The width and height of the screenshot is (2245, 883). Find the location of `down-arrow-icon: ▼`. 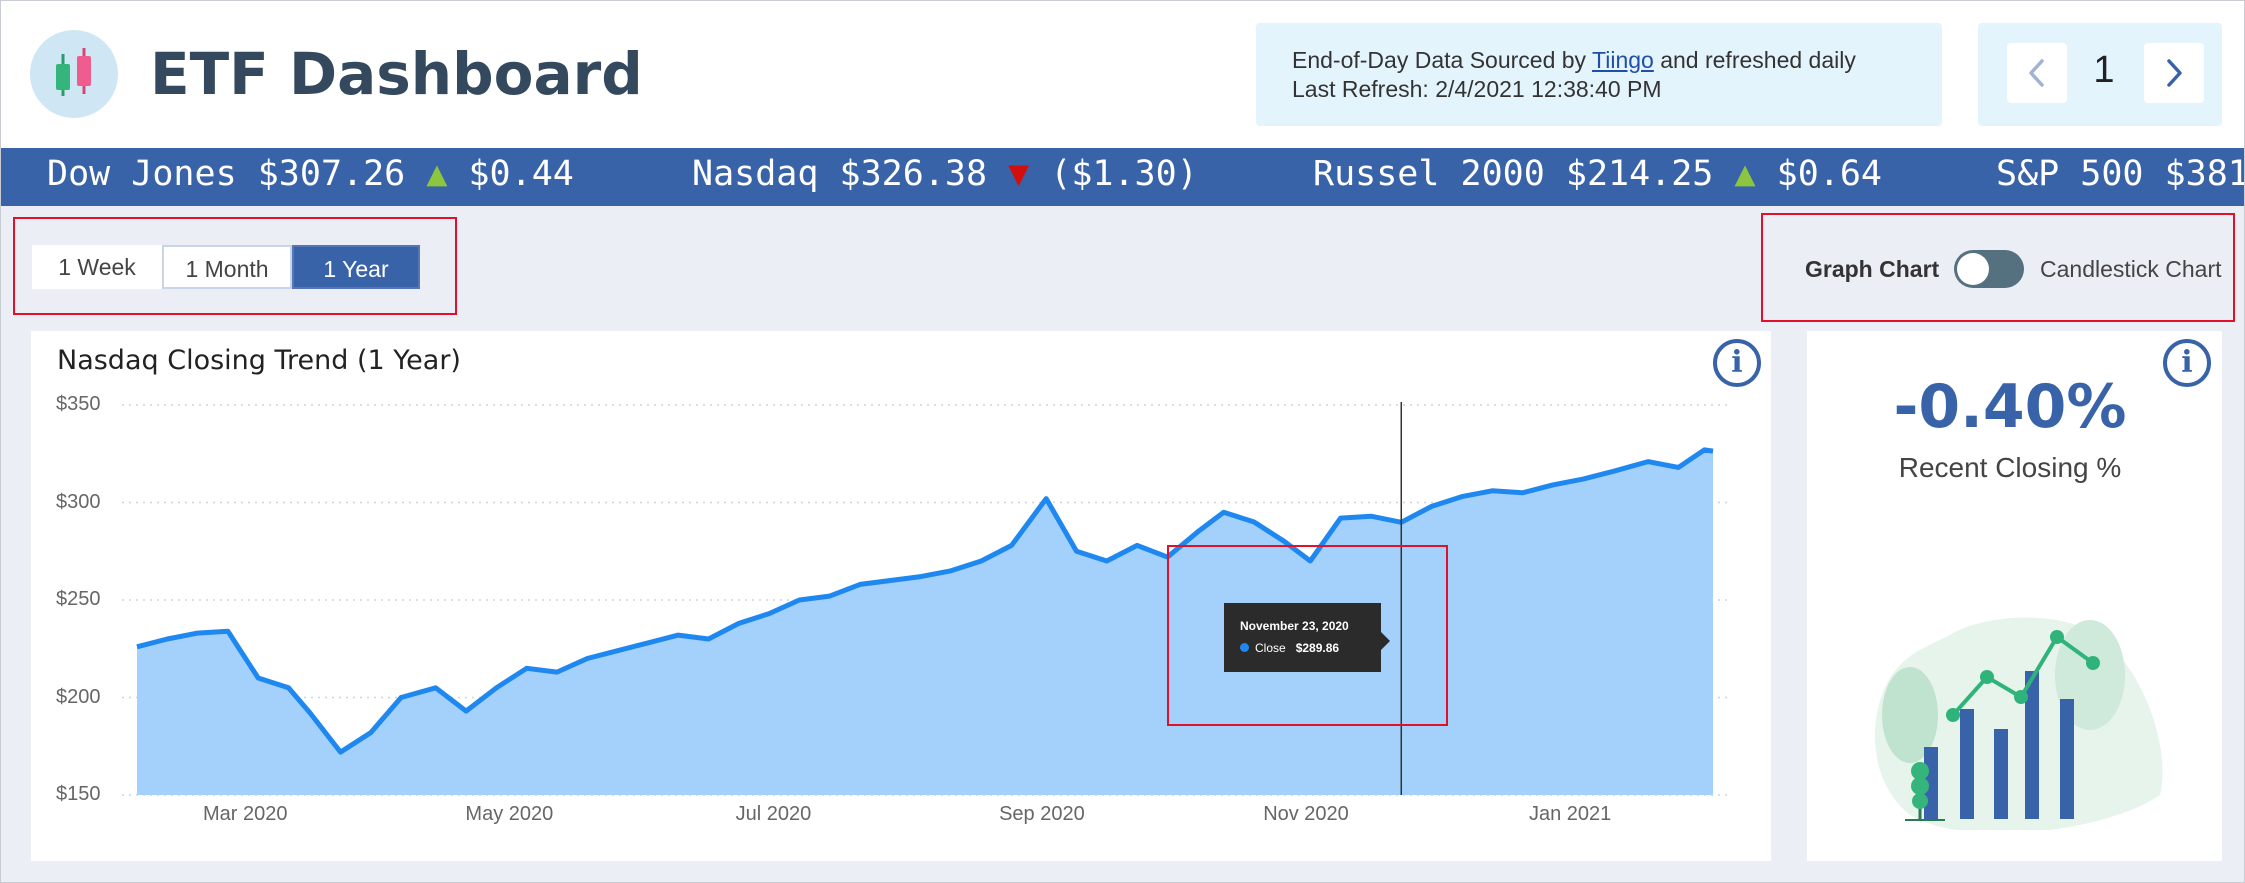

down-arrow-icon: ▼ is located at coordinates (1019, 174).